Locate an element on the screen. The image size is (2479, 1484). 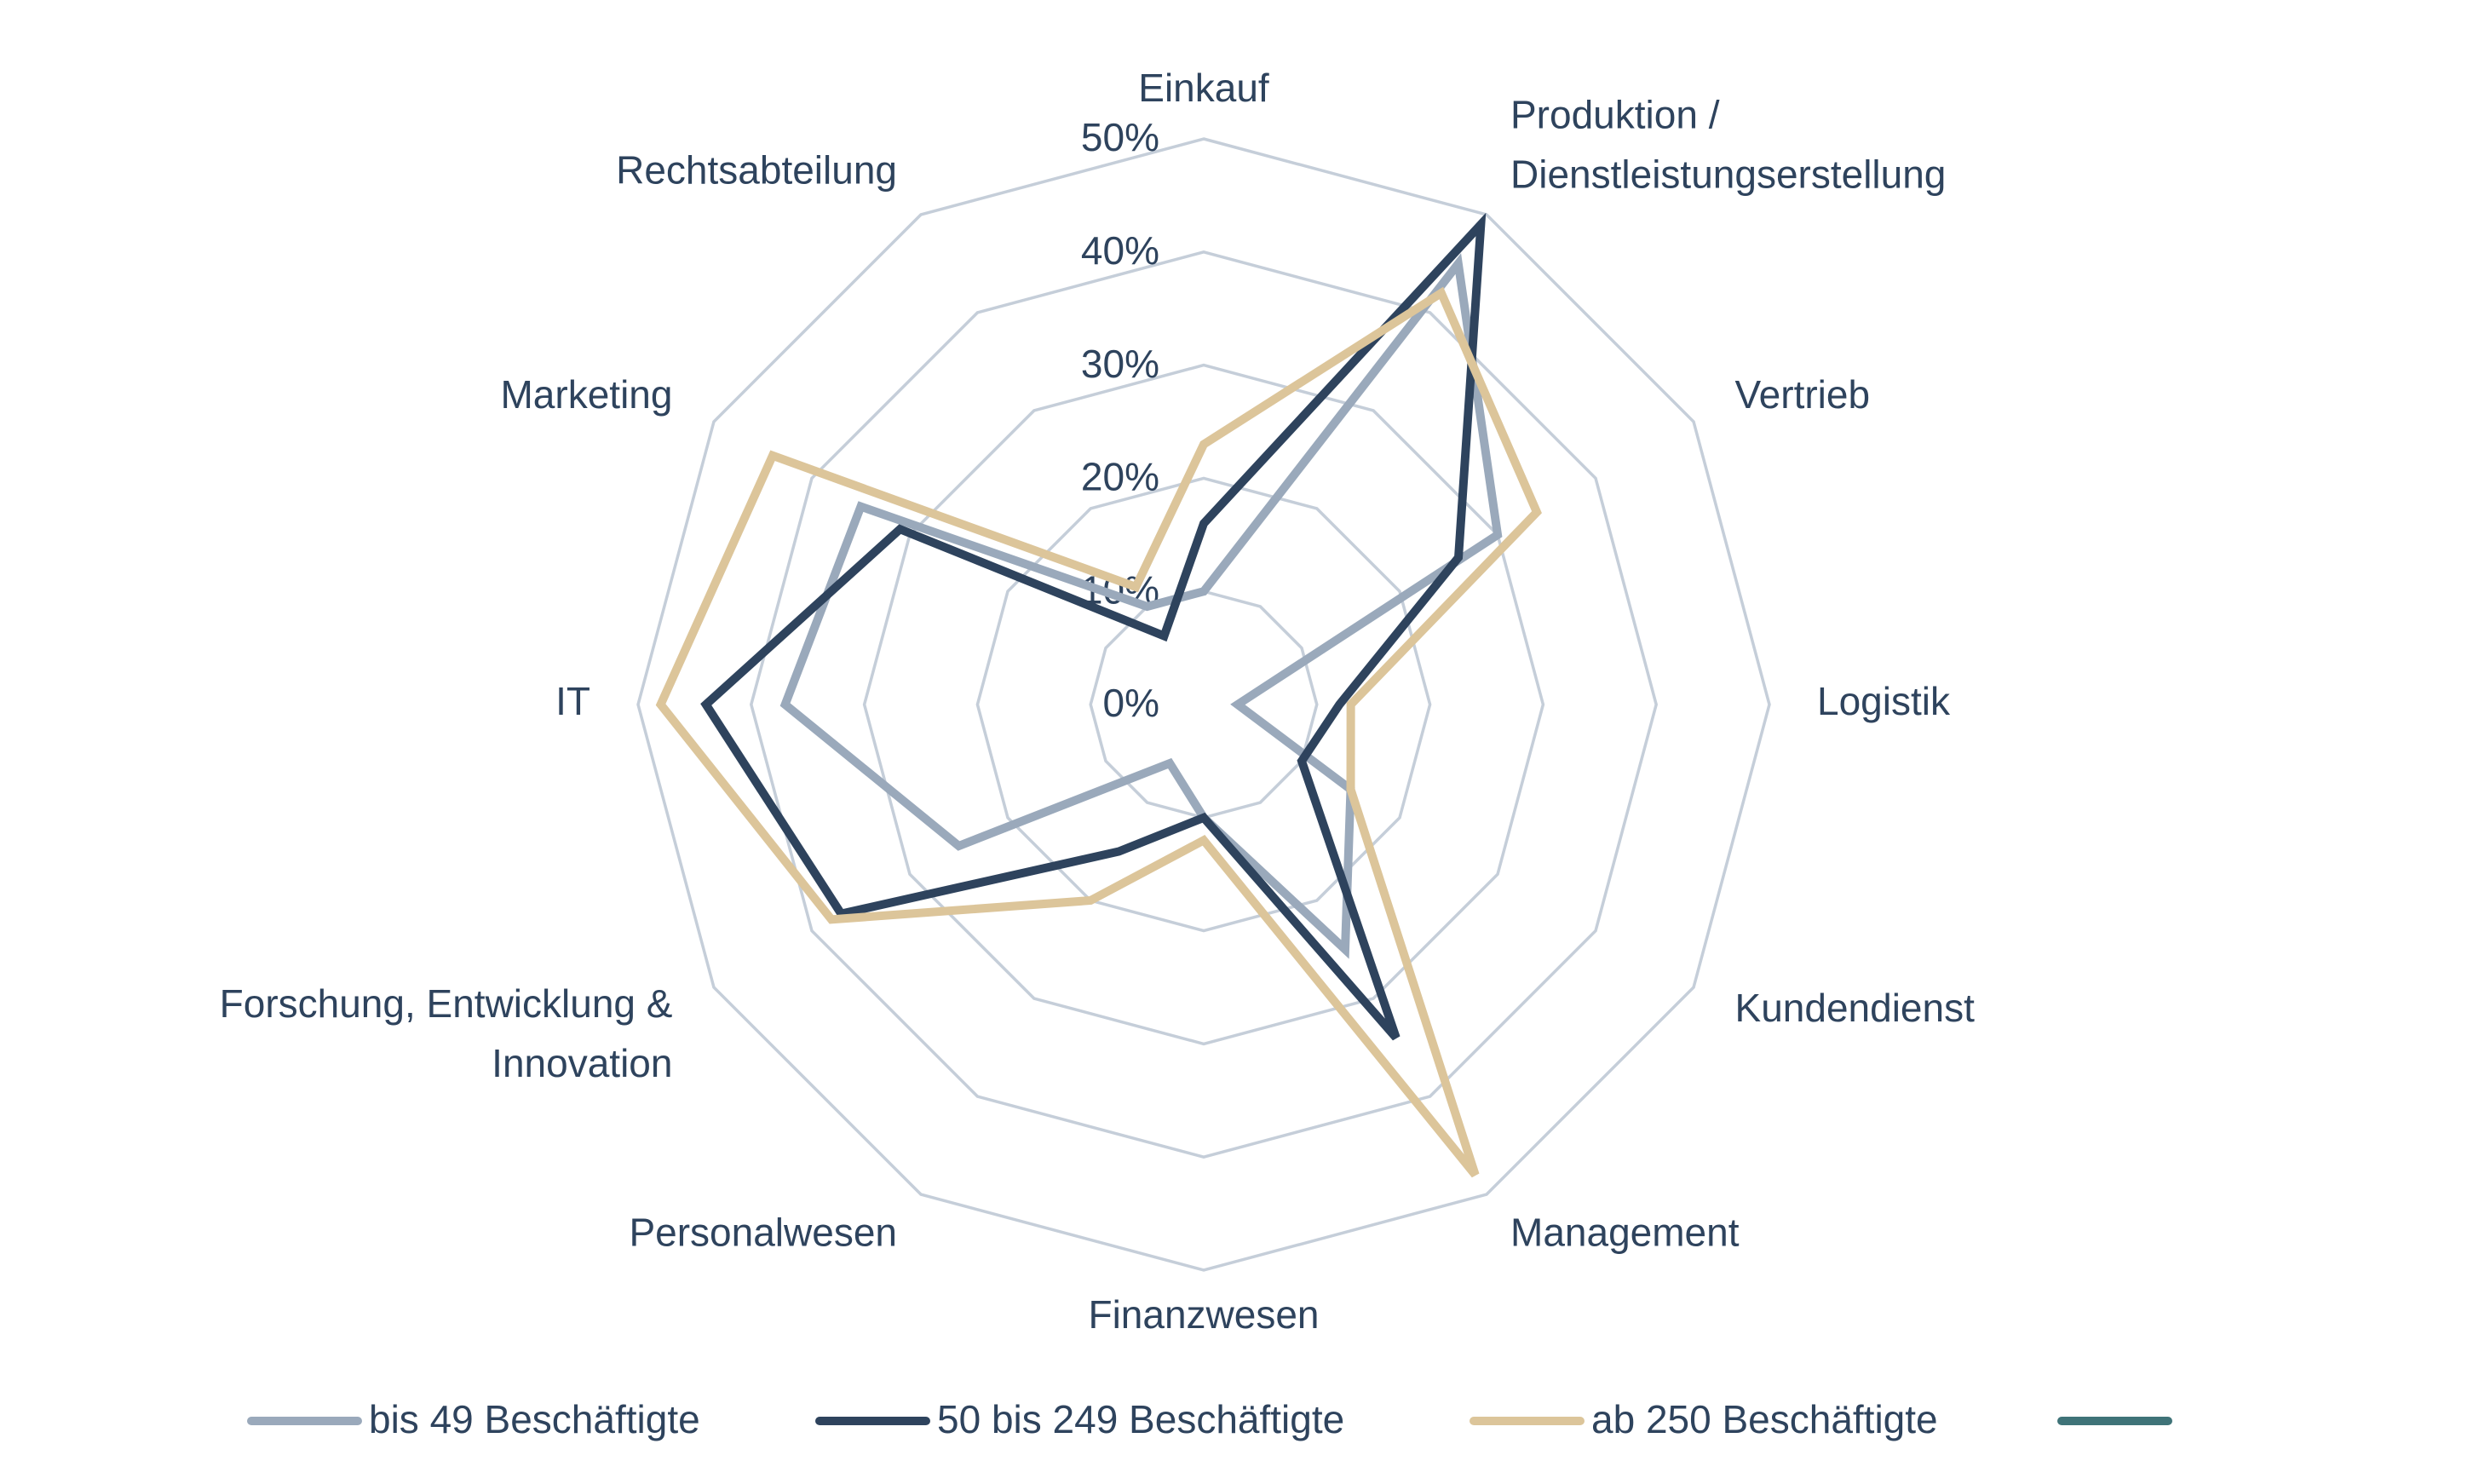
r-tick-label: 50% is located at coordinates (1120, 137).